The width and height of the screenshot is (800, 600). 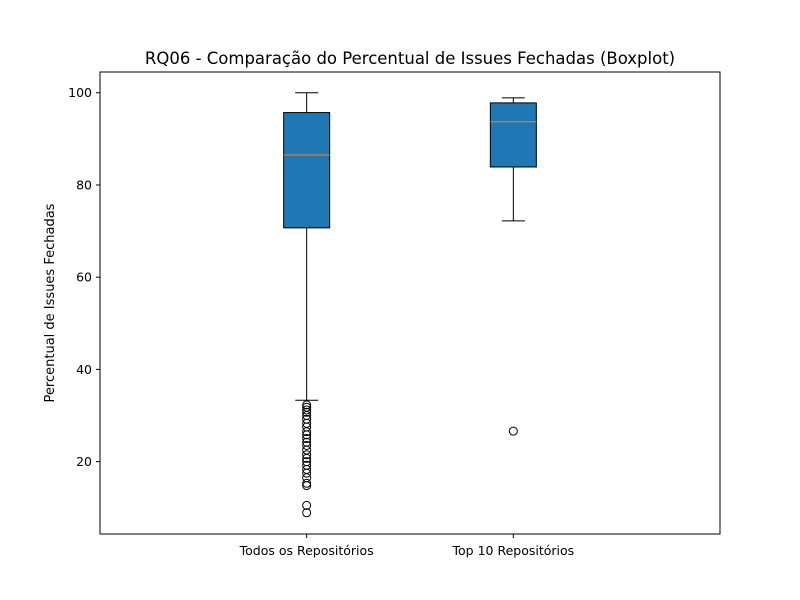 I want to click on y-tick-label: 40, so click(x=84, y=369).